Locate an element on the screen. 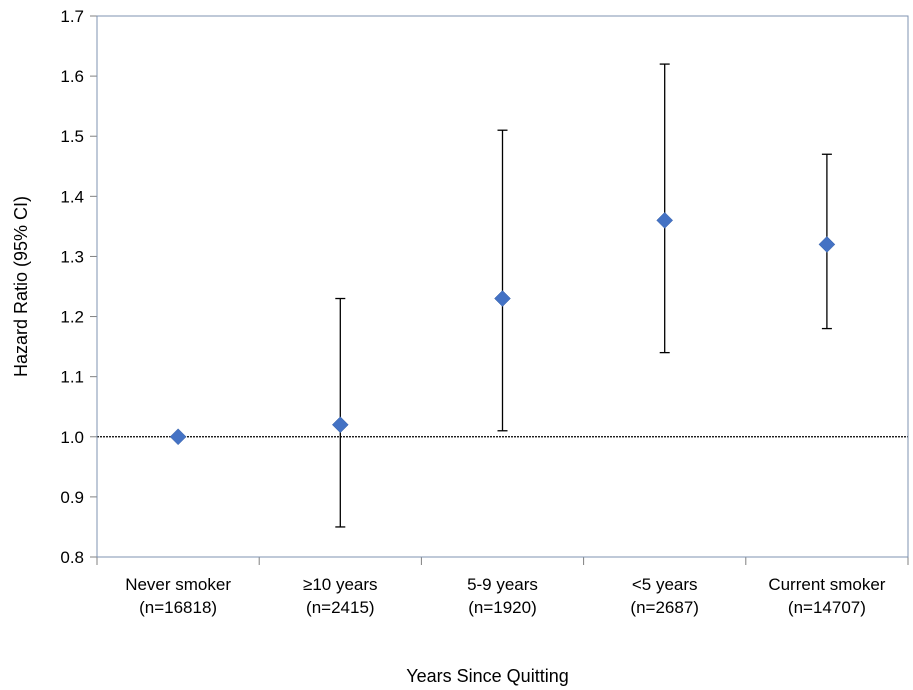 This screenshot has height=690, width=913. x-category-label: Current smoker is located at coordinates (826, 584).